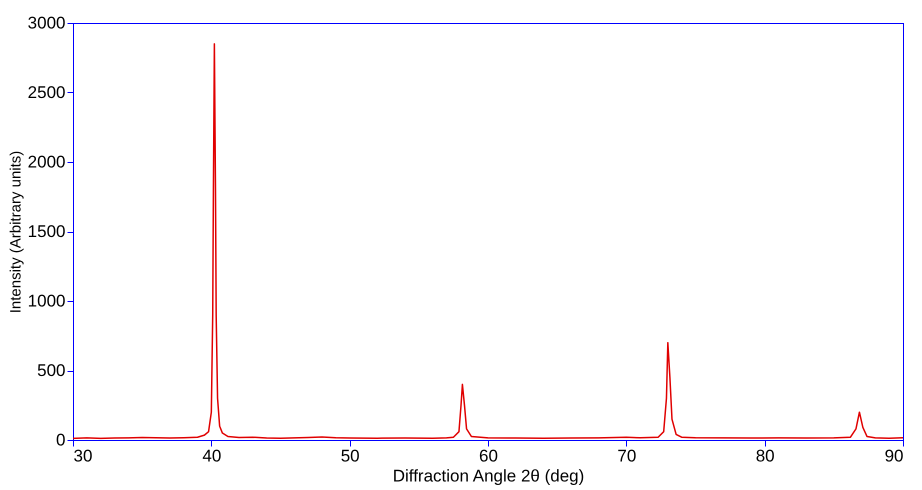  I want to click on y-tick-label: 500, so click(51, 370).